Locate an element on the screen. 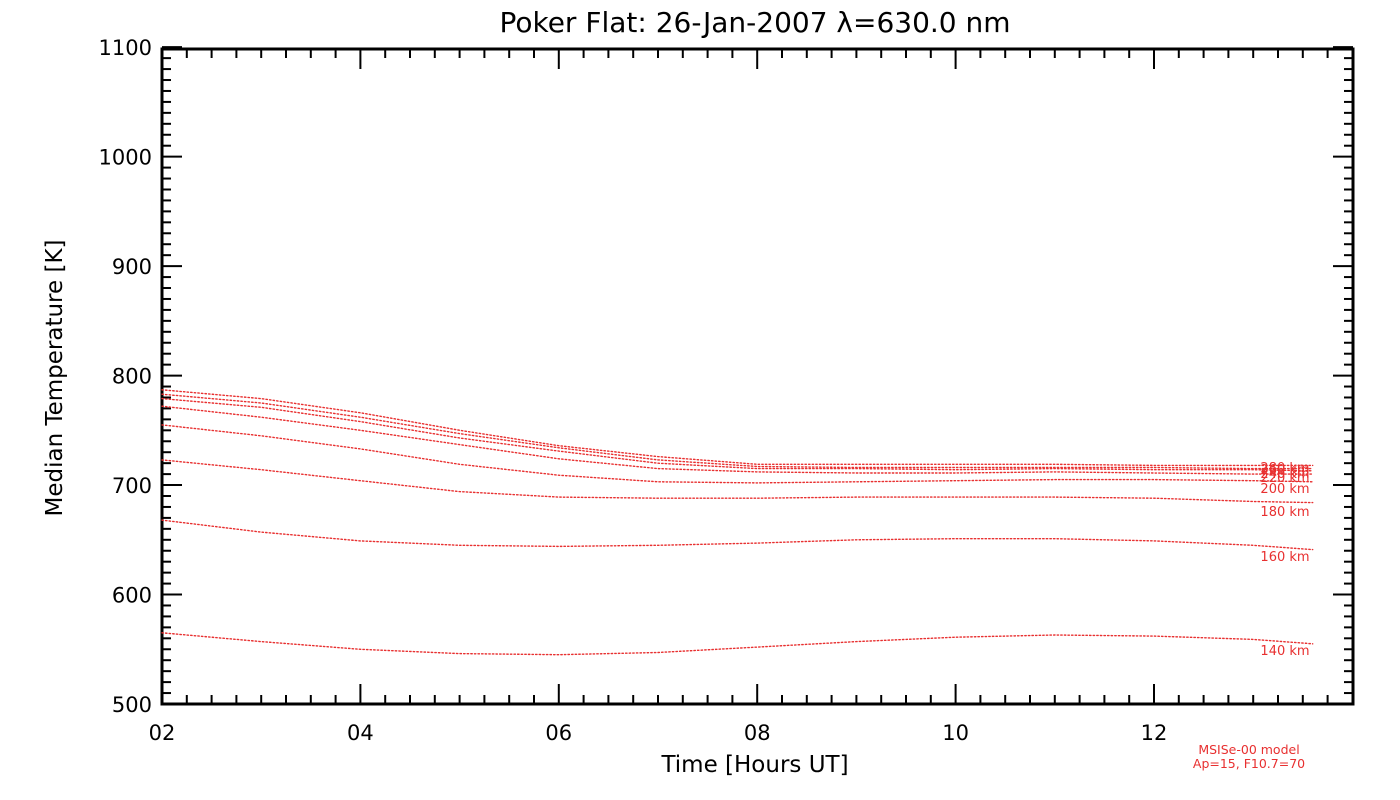 This screenshot has height=800, width=1400. series-line-160-km is located at coordinates (737, 535).